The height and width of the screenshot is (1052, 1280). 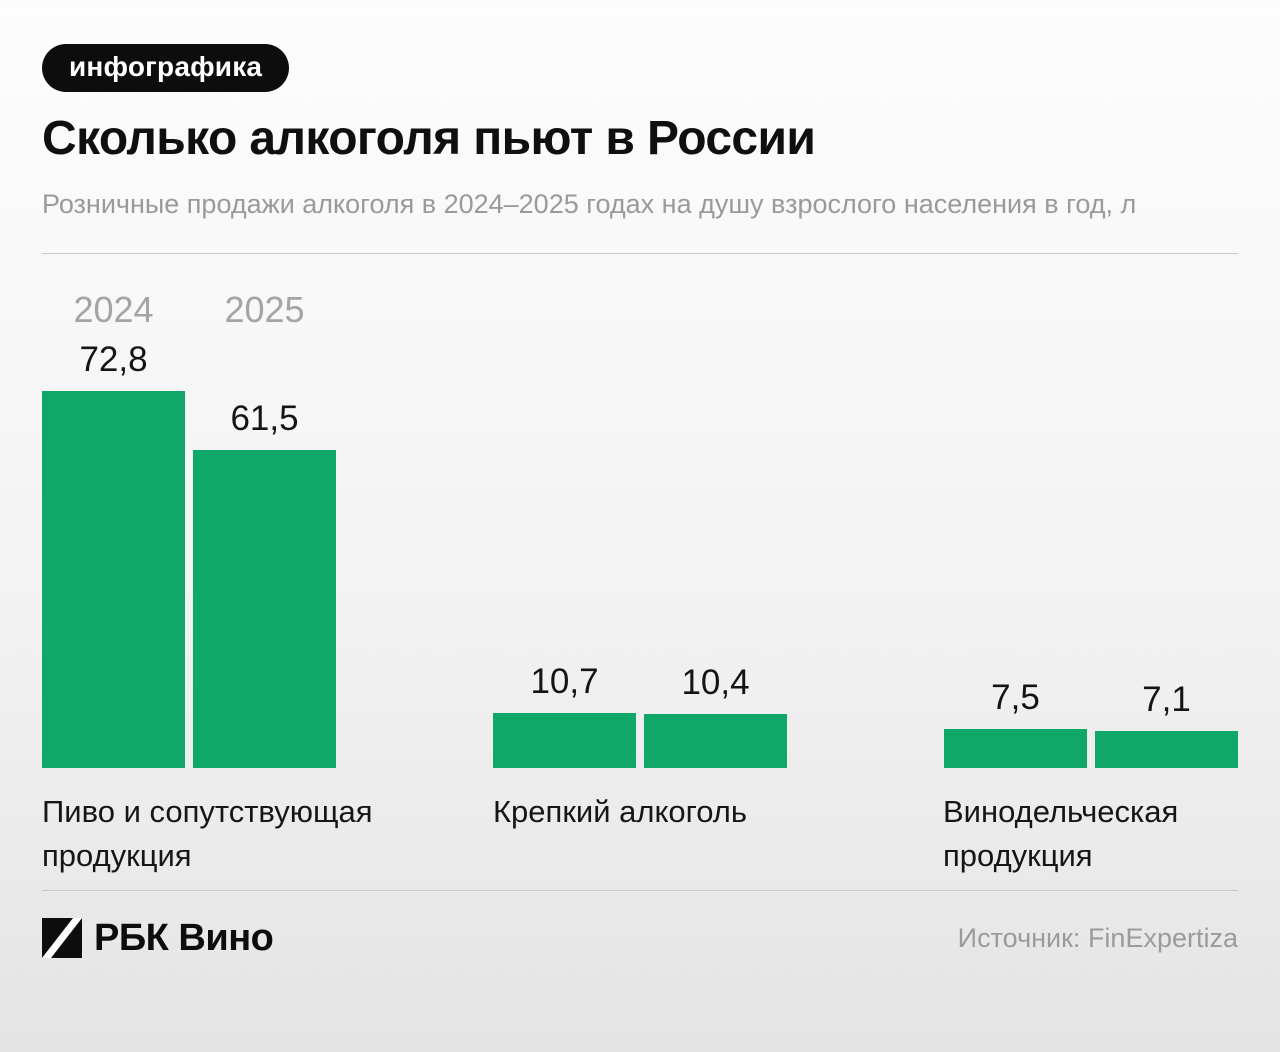 I want to click on bar-cell: 61,5, so click(x=264, y=584).